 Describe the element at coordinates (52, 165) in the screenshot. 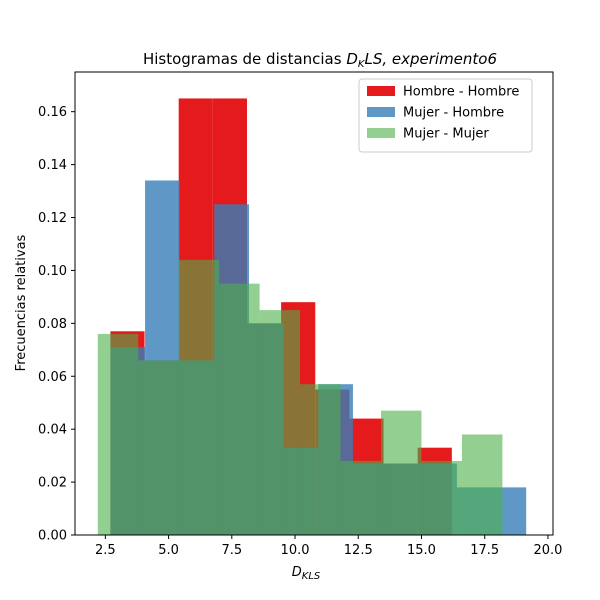

I see `y-tick-label: 0.14` at that location.